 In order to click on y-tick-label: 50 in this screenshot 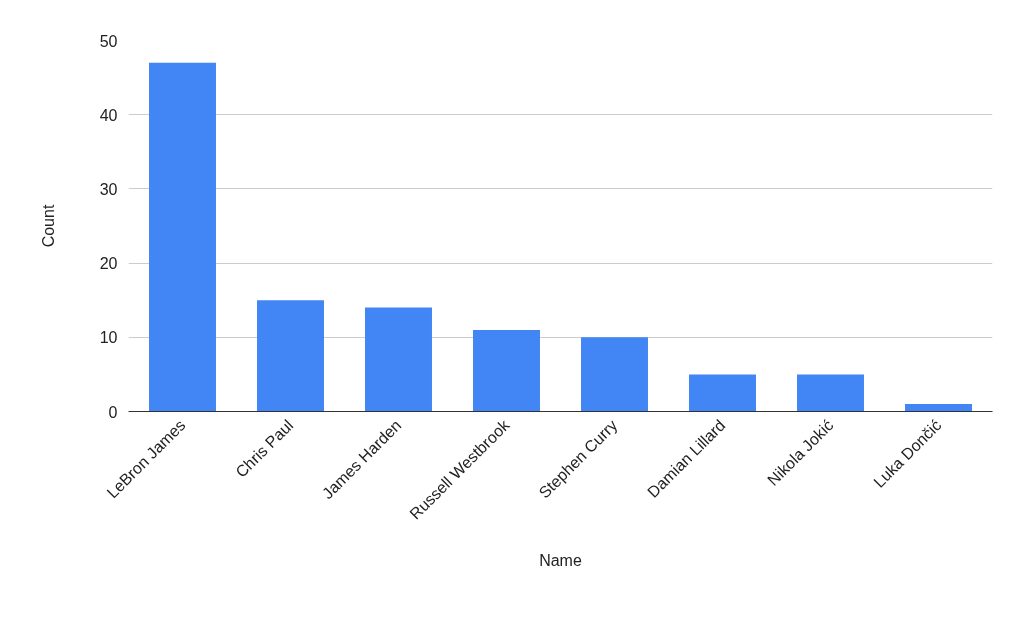, I will do `click(108, 41)`.